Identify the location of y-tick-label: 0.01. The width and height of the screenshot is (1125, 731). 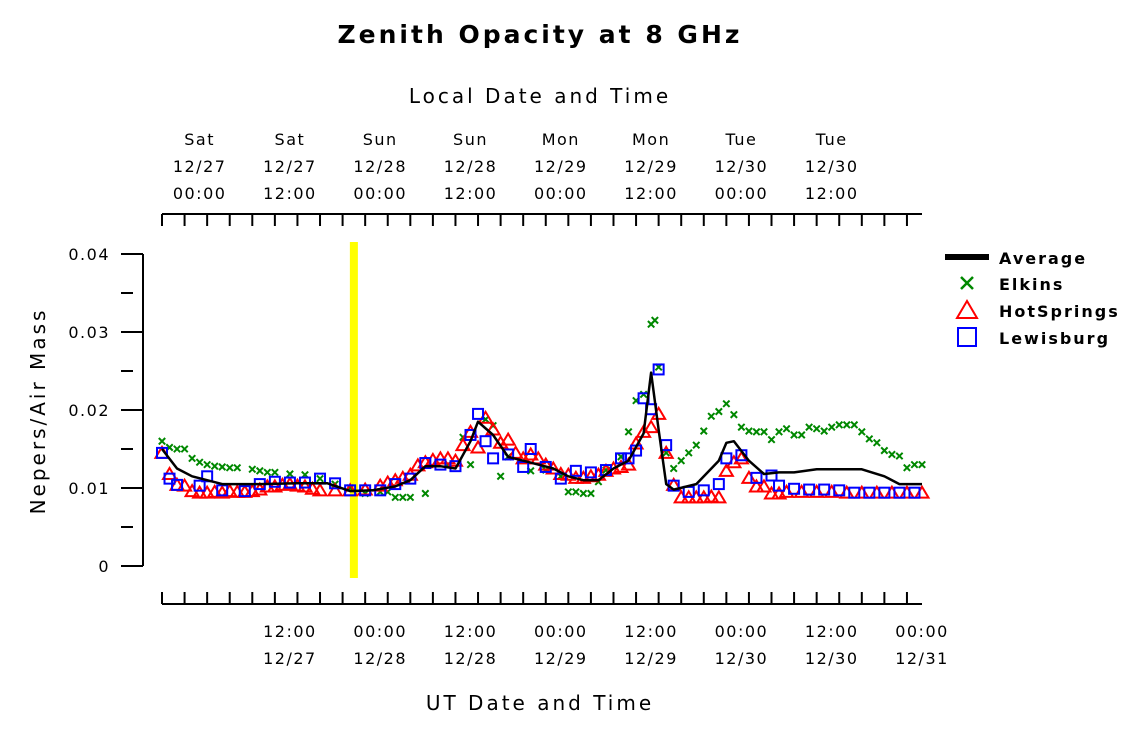
(89, 488).